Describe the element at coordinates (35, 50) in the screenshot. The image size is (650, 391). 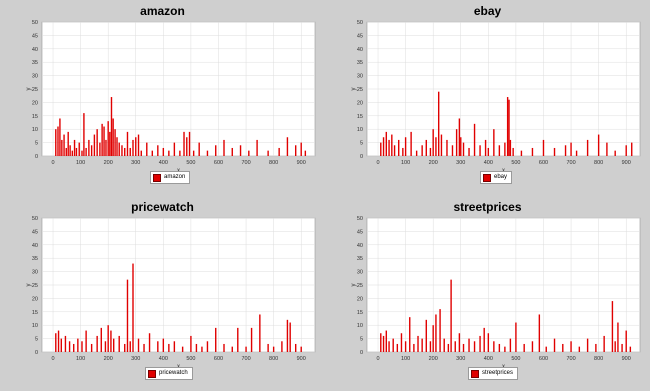
I see `y-tick-label: 40` at that location.